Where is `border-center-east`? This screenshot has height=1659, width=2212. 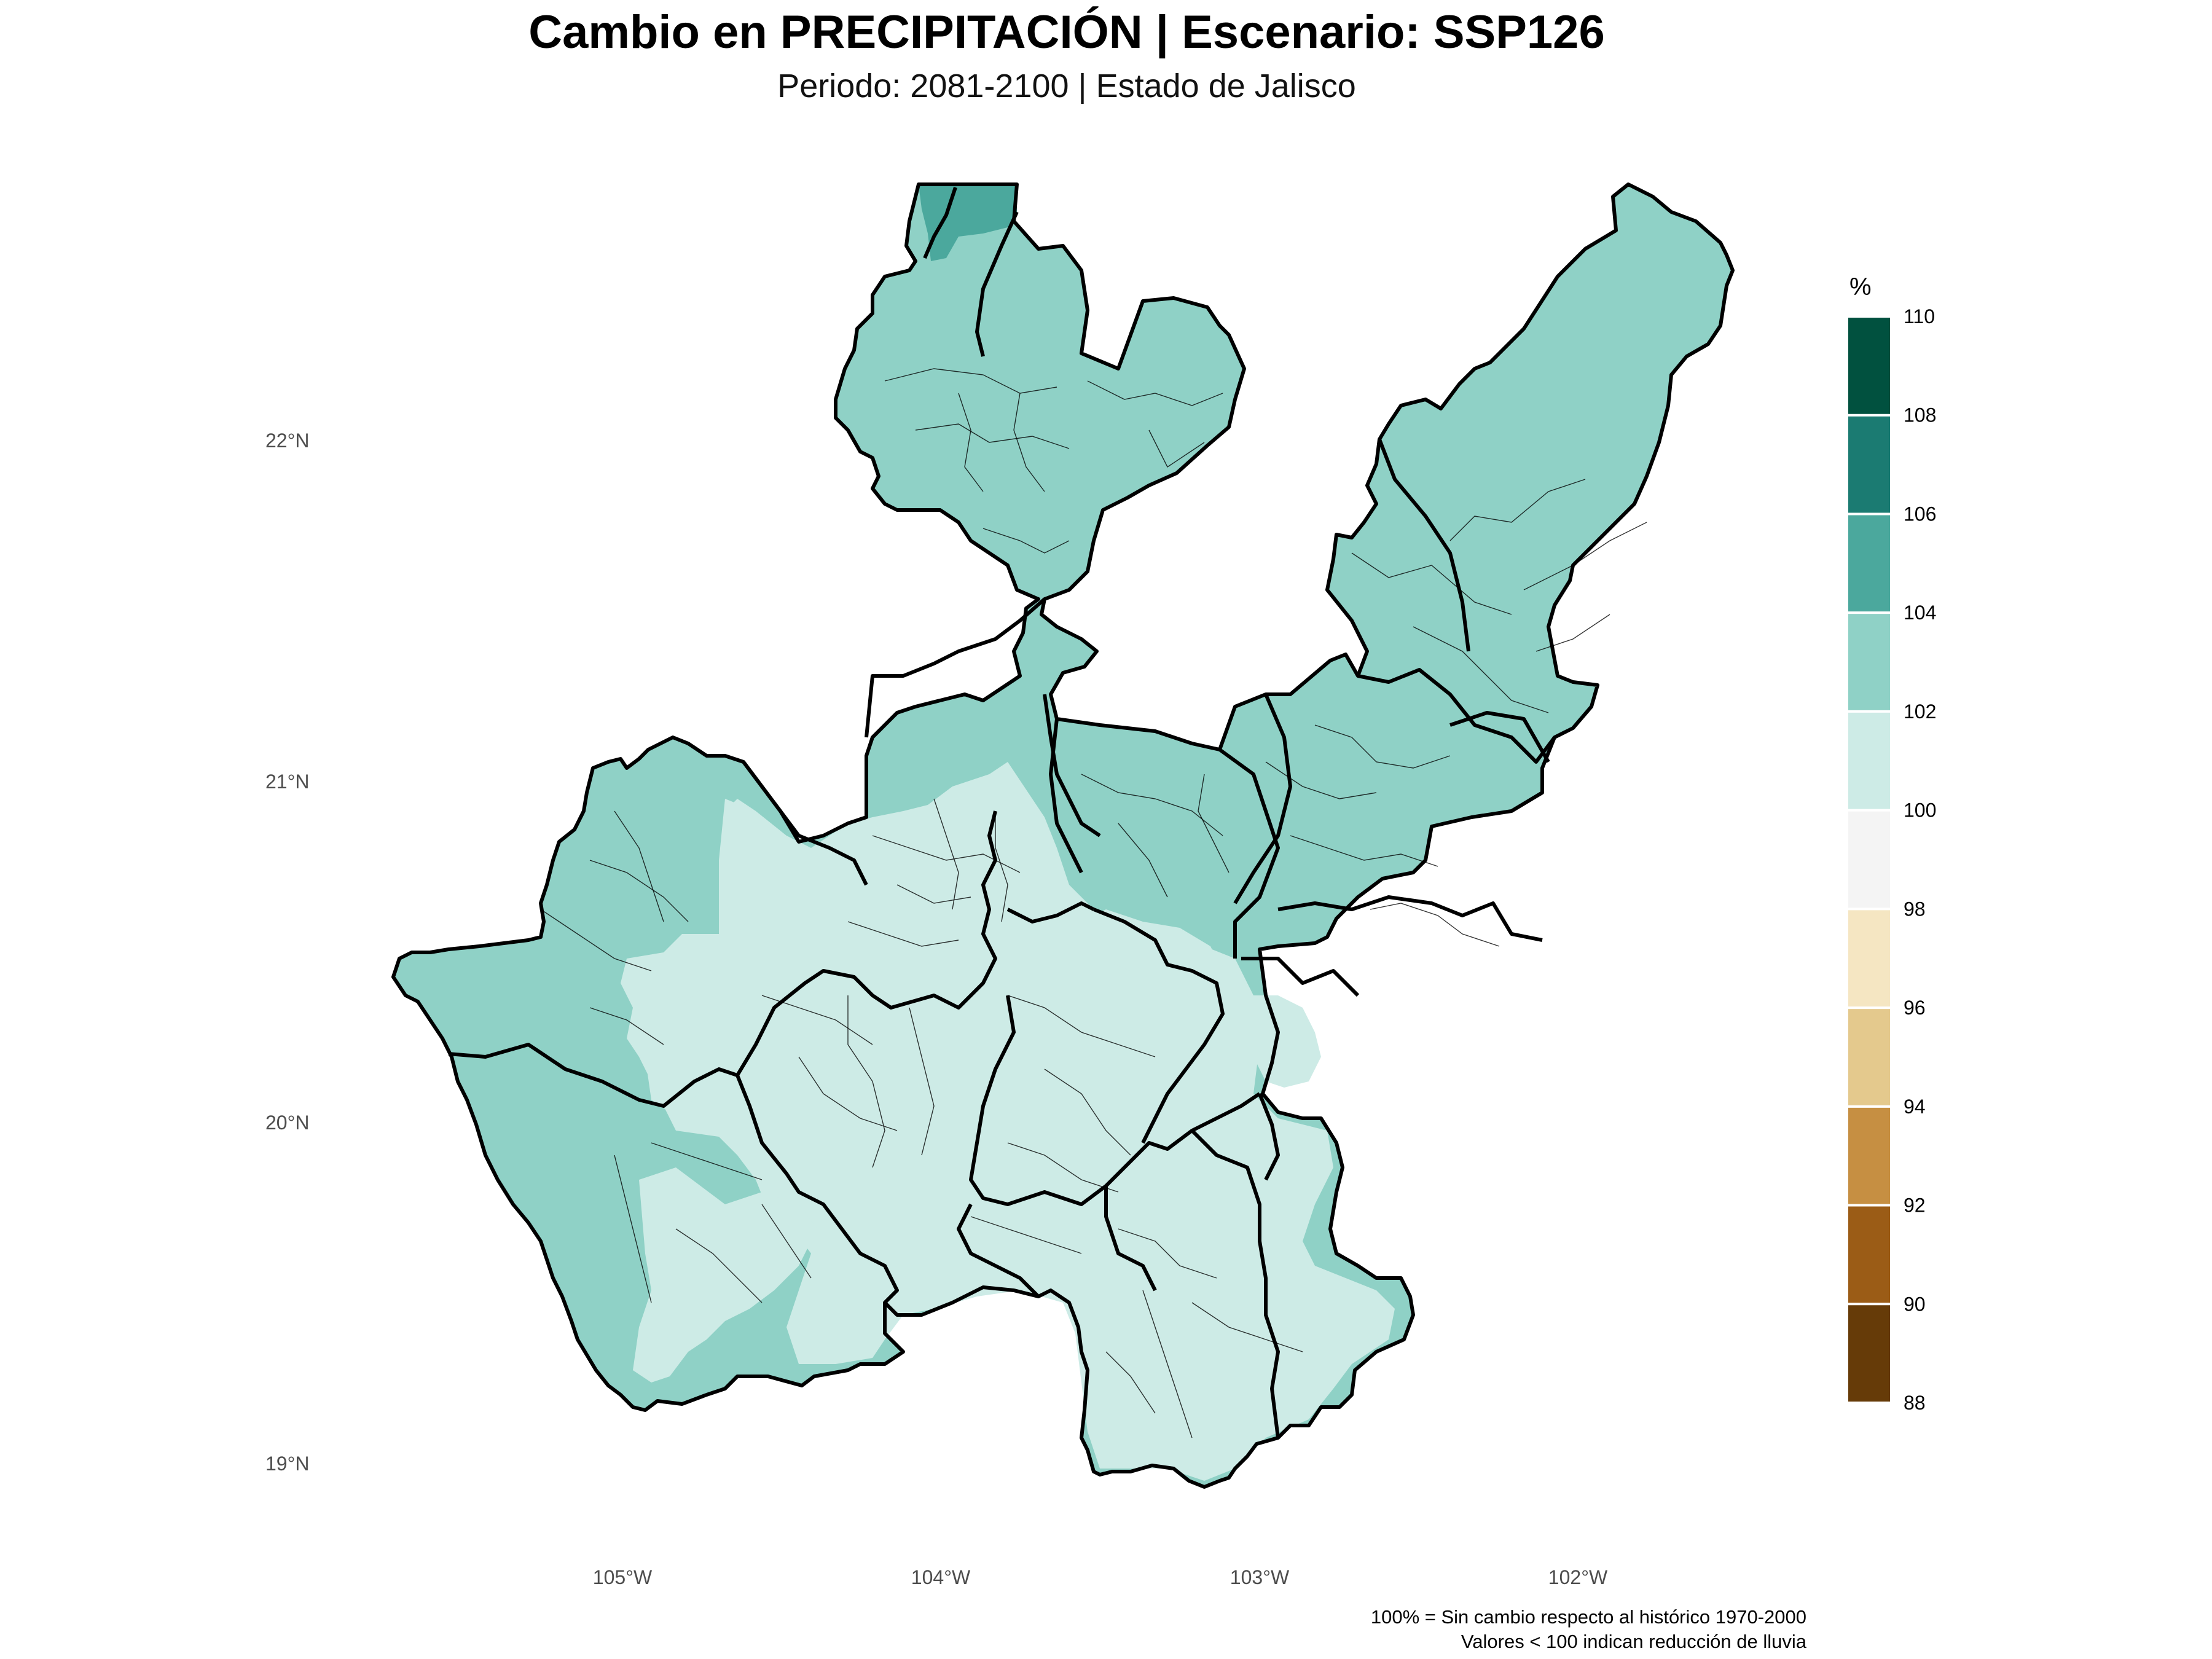
border-center-east is located at coordinates (1158, 1026).